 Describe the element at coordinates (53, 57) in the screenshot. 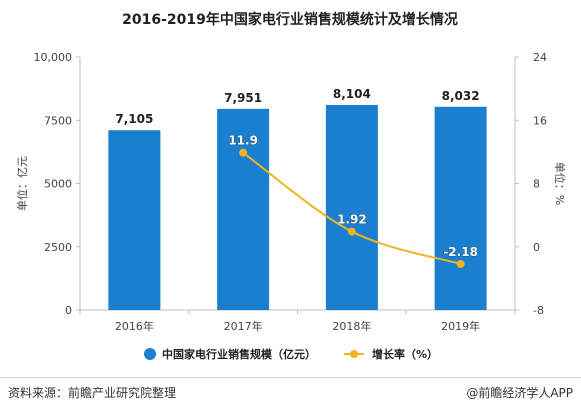

I see `y-tick-label: 10,000` at that location.